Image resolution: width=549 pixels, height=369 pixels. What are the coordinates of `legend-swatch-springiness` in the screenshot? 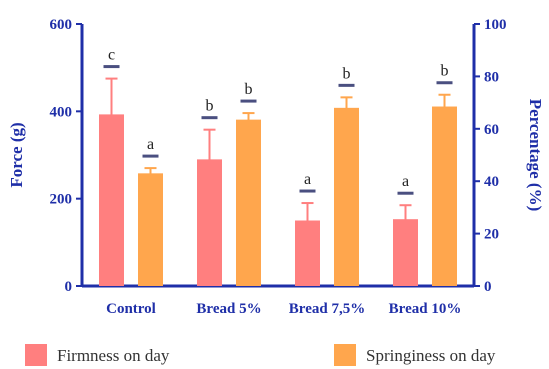 It's located at (345, 355).